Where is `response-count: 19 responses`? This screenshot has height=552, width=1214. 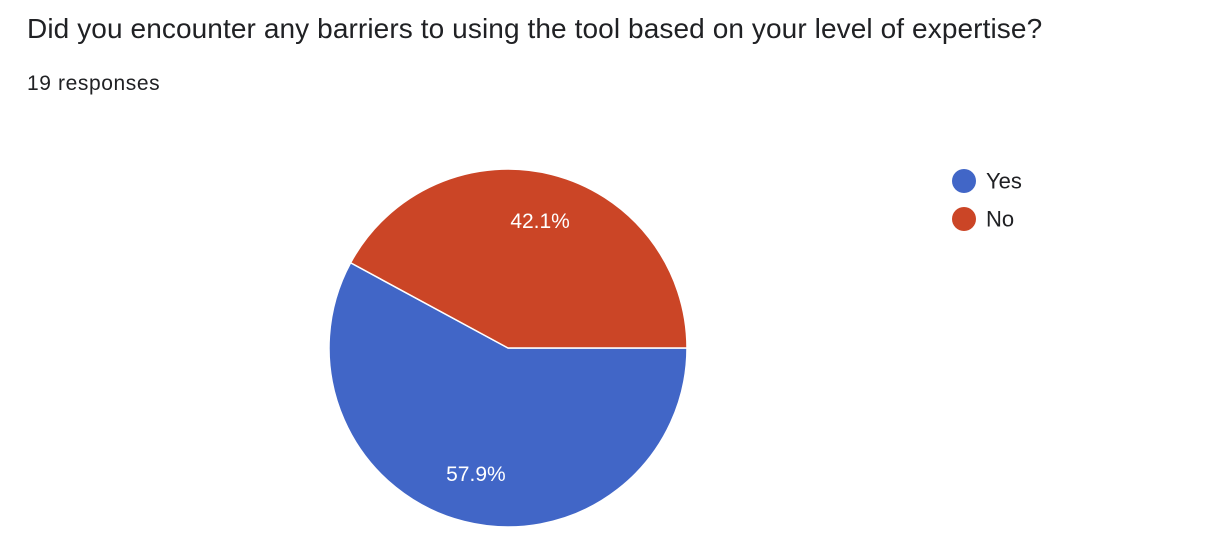
response-count: 19 responses is located at coordinates (94, 83).